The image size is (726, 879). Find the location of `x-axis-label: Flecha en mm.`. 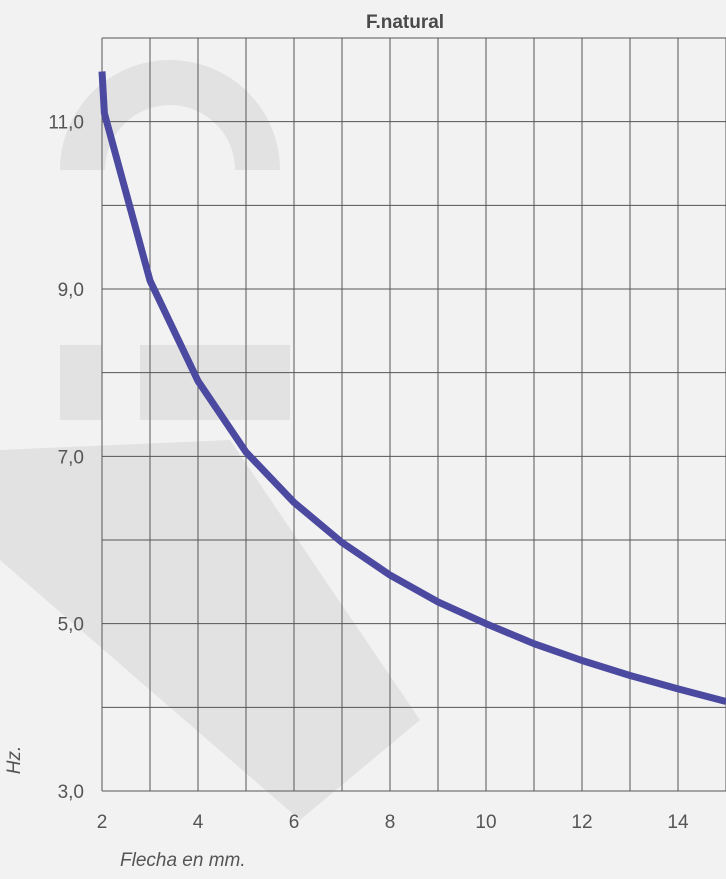

x-axis-label: Flecha en mm. is located at coordinates (183, 860).